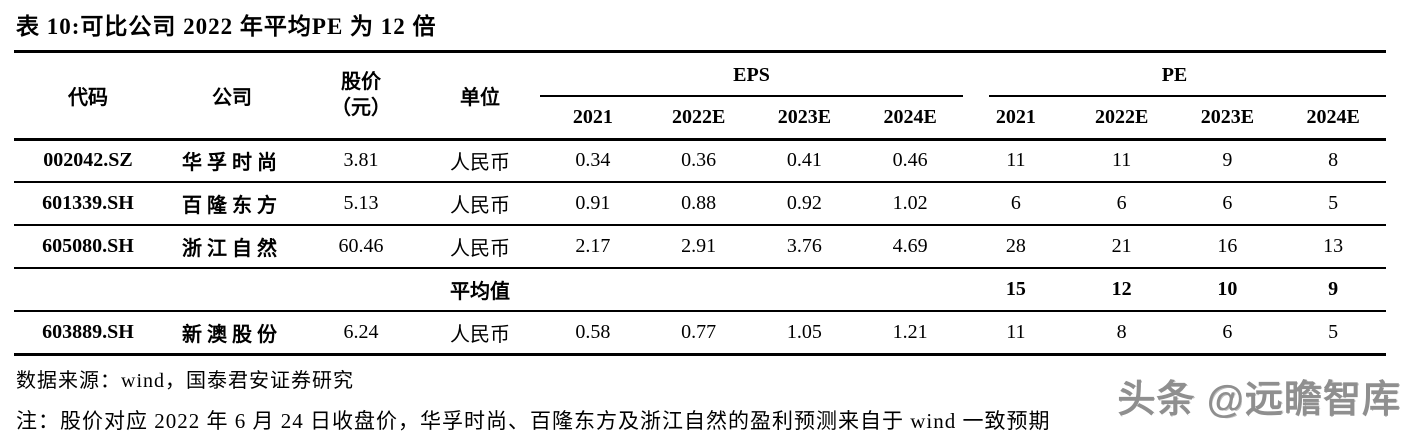 The height and width of the screenshot is (435, 1407). Describe the element at coordinates (804, 119) in the screenshot. I see `eps-year-2023e: 2023E` at that location.